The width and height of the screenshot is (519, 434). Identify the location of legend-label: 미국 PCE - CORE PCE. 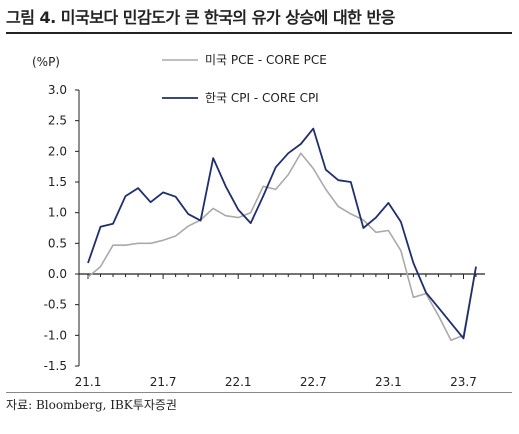
(266, 60).